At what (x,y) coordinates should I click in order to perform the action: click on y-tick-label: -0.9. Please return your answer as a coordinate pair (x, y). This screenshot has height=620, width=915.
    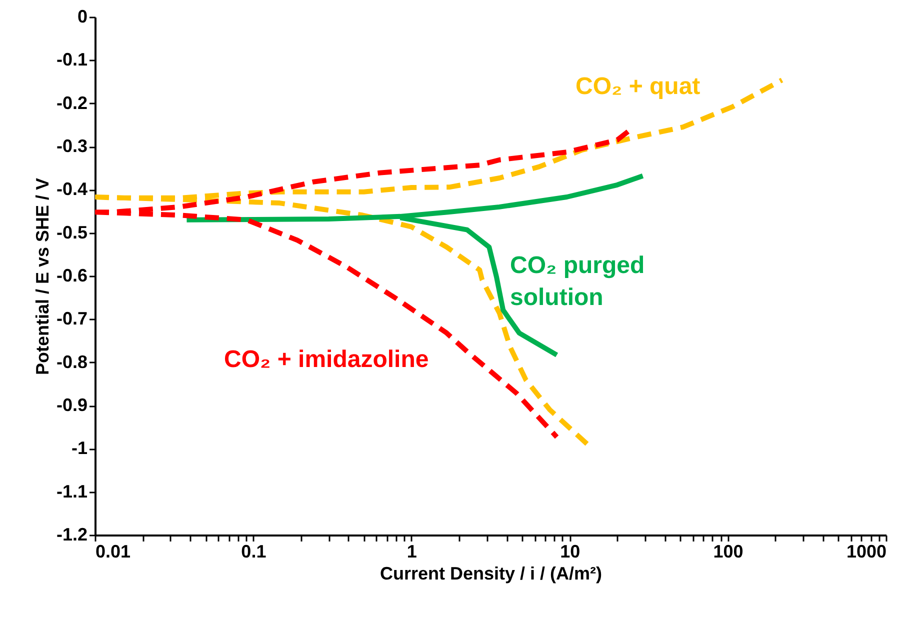
    Looking at the image, I should click on (72, 405).